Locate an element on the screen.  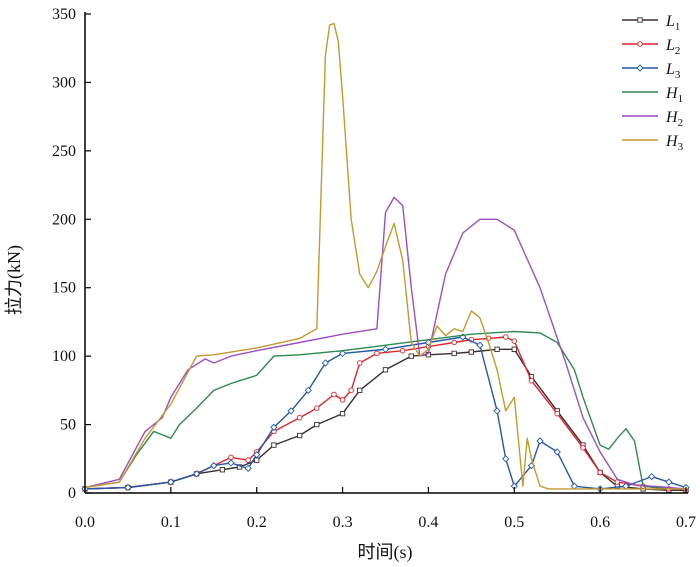
legend-label: L1 is located at coordinates (672, 23).